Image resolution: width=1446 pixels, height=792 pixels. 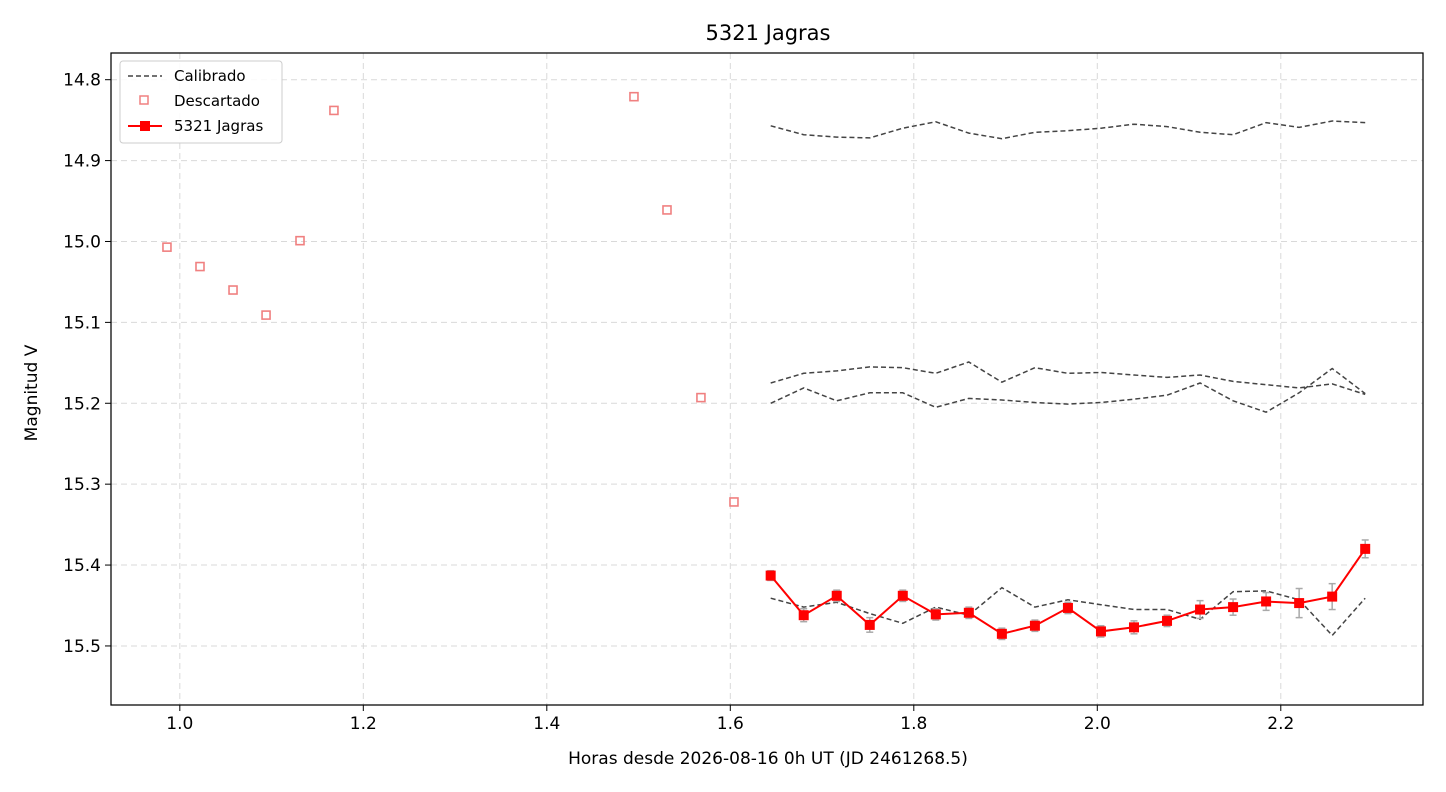 I want to click on x-tick-label: 1.0, so click(x=179, y=724).